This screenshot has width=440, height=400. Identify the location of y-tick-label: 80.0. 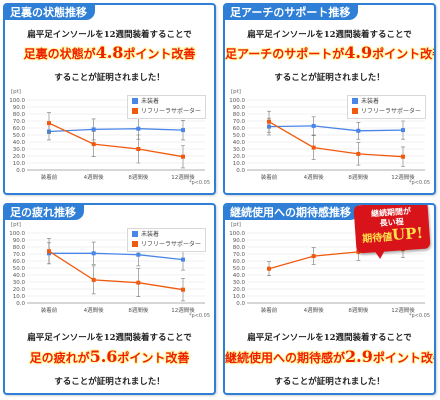
(19, 115).